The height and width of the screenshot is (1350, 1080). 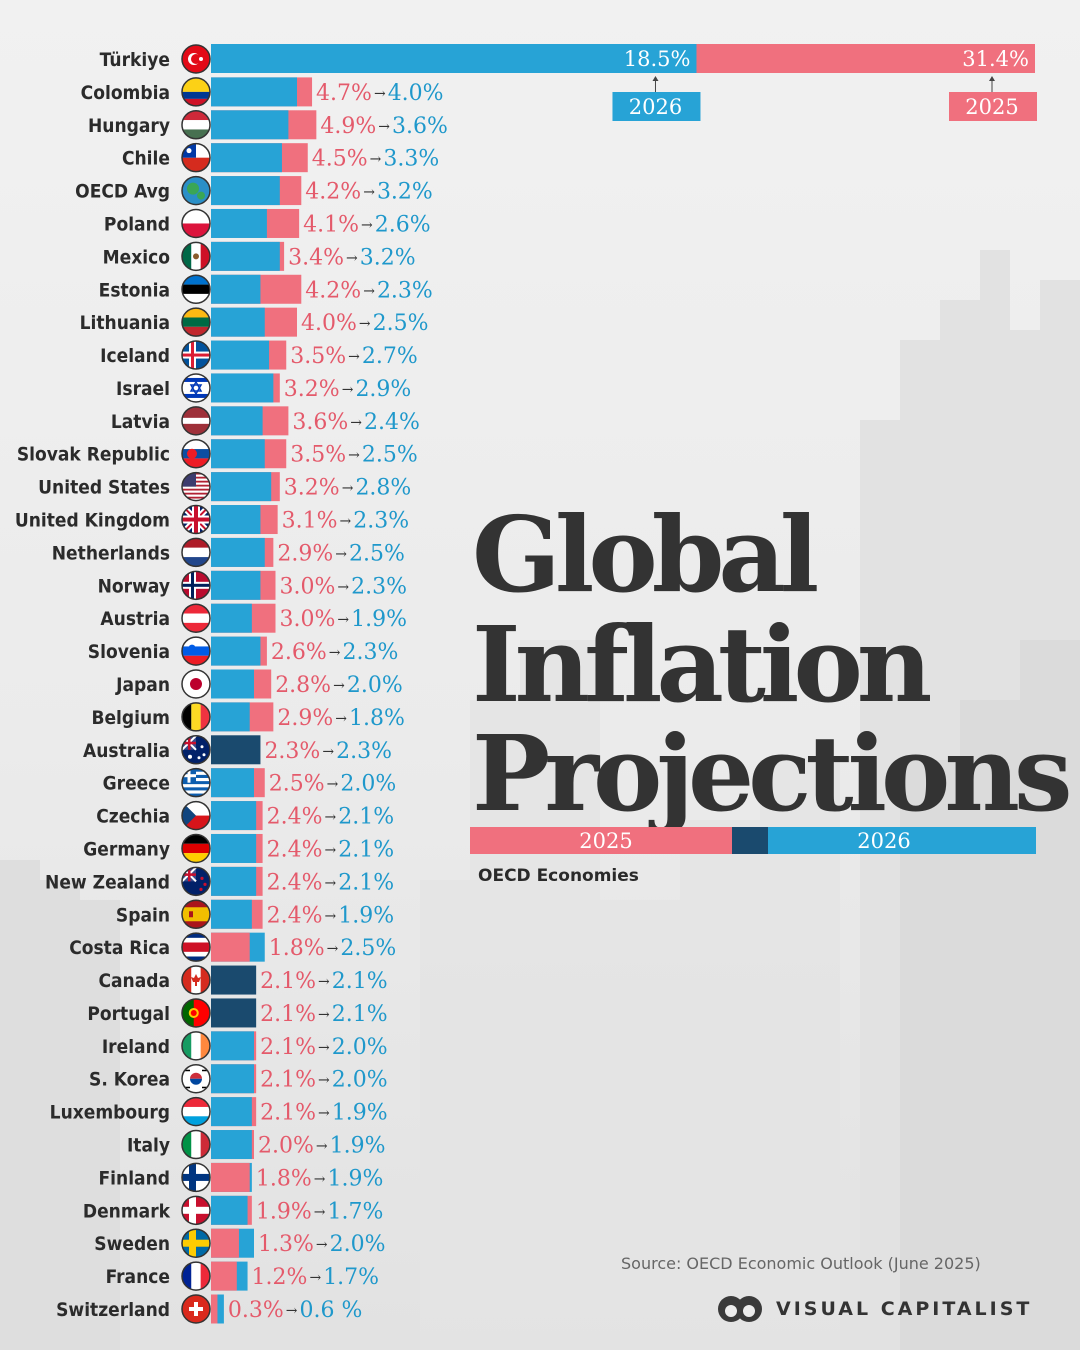 I want to click on chart-row-italy: Italy 2.0% →1.9%, so click(x=256, y=1144).